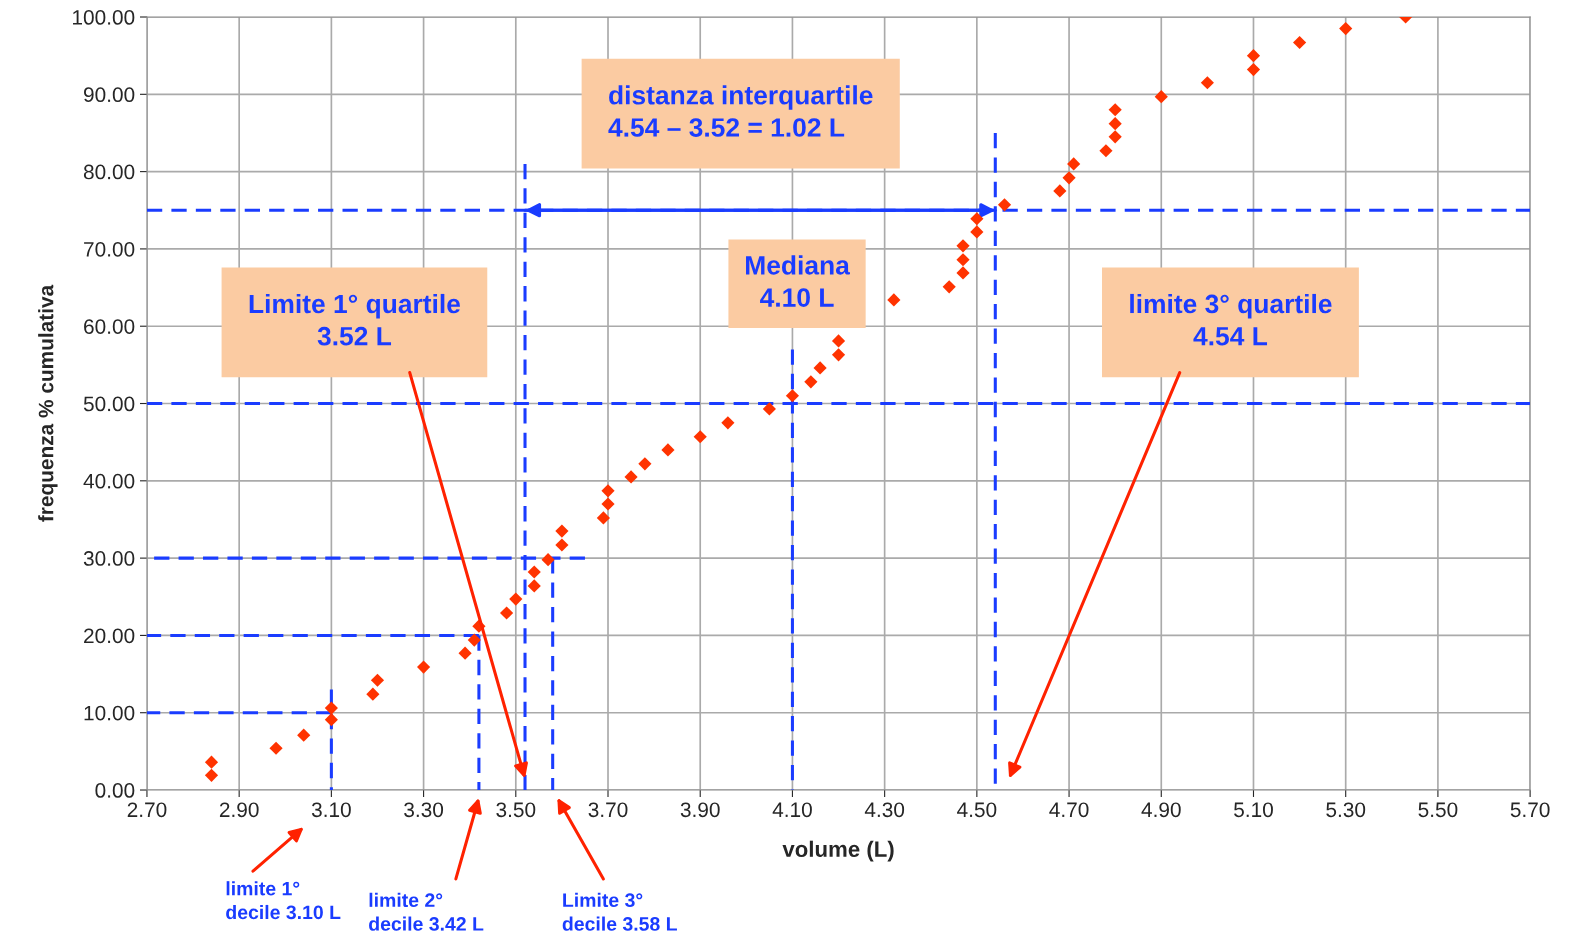 The image size is (1570, 945). What do you see at coordinates (1253, 810) in the screenshot?
I see `x-tick-label: 5.10` at bounding box center [1253, 810].